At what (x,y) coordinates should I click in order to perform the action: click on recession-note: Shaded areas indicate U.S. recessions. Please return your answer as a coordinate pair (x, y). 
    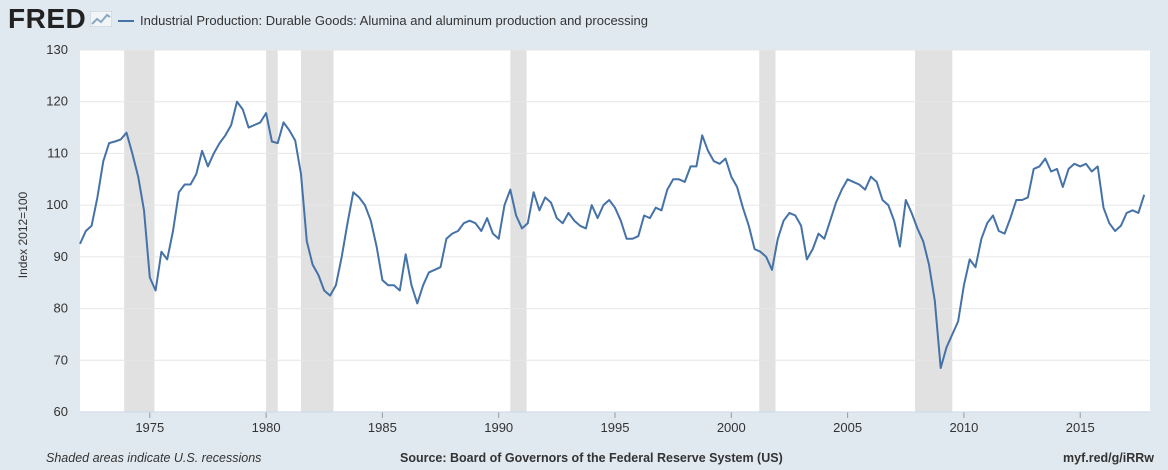
    Looking at the image, I should click on (154, 458).